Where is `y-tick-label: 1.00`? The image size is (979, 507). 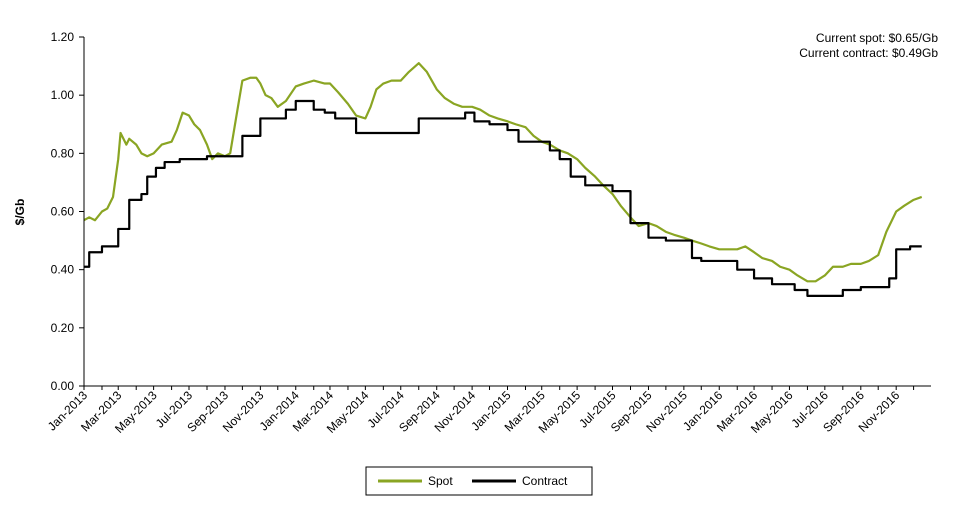
y-tick-label: 1.00 is located at coordinates (63, 95).